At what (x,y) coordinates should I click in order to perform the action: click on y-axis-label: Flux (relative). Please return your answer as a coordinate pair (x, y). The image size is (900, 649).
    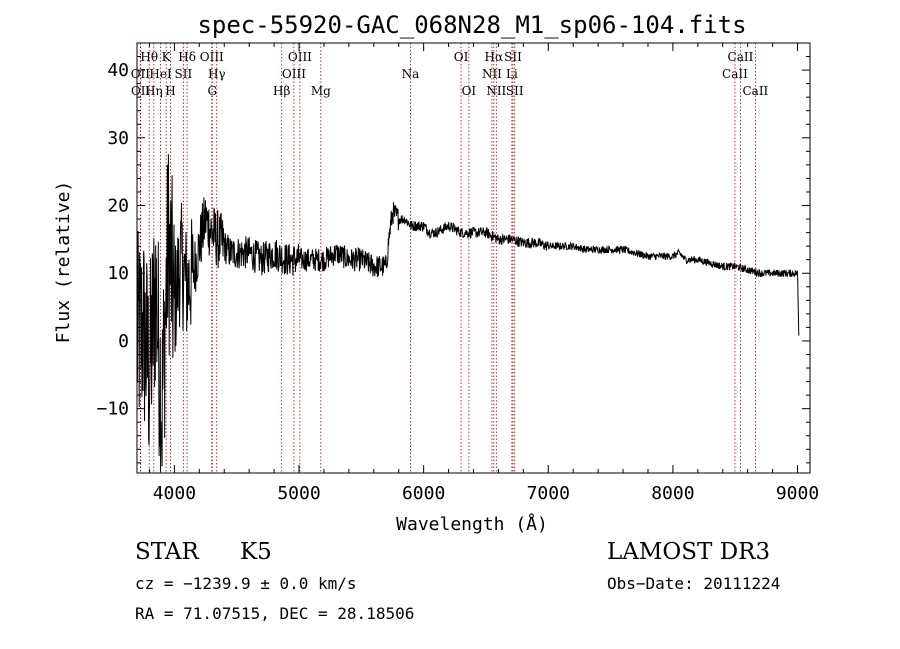
    Looking at the image, I should click on (63, 262).